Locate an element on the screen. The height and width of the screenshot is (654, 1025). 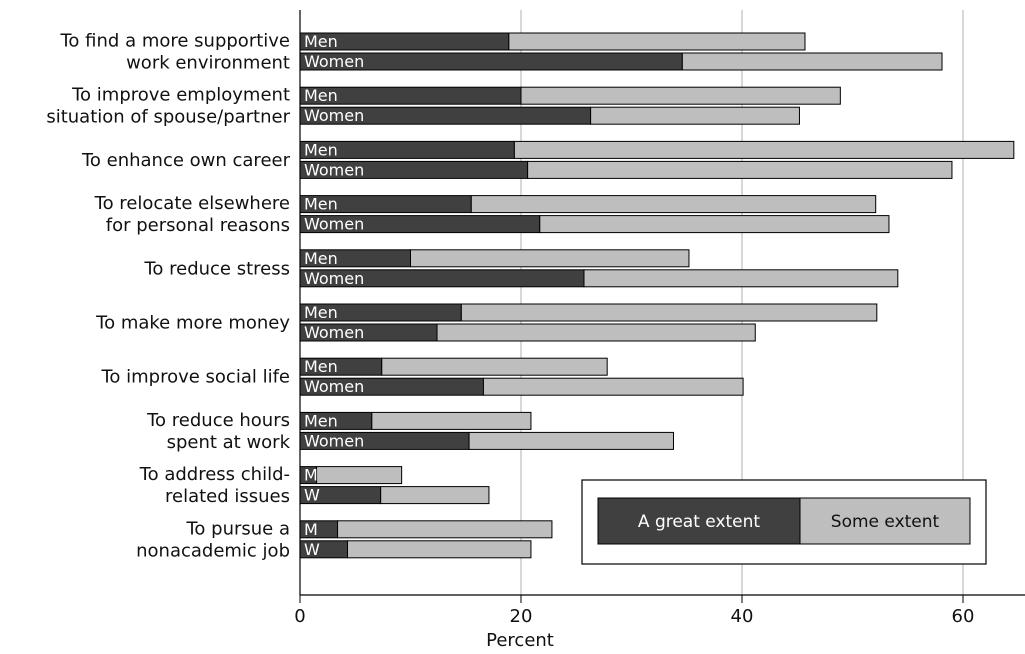
legend-label-great-extent: A great extent is located at coordinates (699, 522).